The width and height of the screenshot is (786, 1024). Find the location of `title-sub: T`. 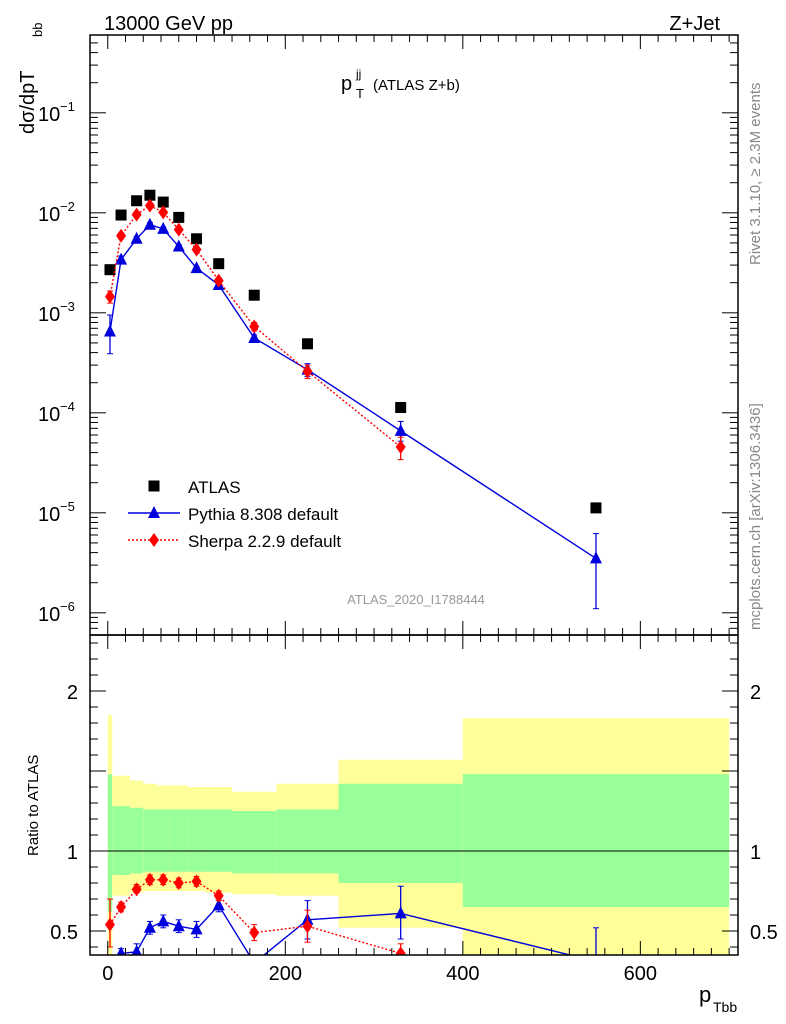

title-sub: T is located at coordinates (360, 93).